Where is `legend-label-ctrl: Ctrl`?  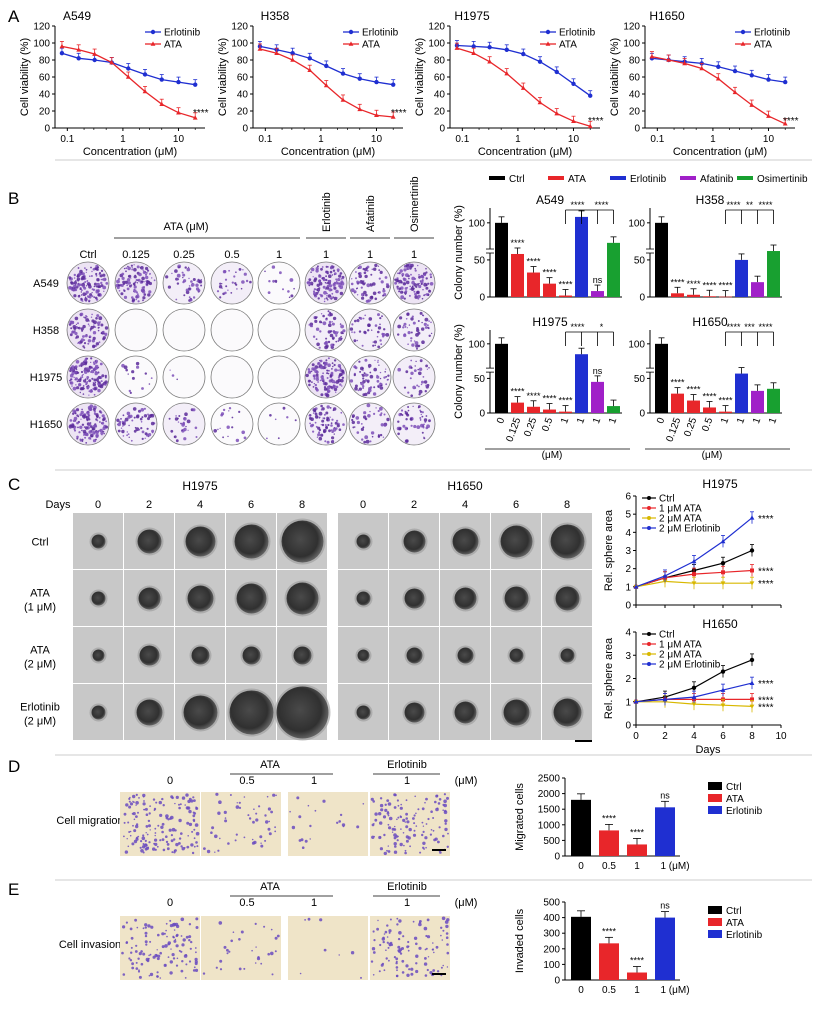
legend-label-ctrl: Ctrl is located at coordinates (517, 179).